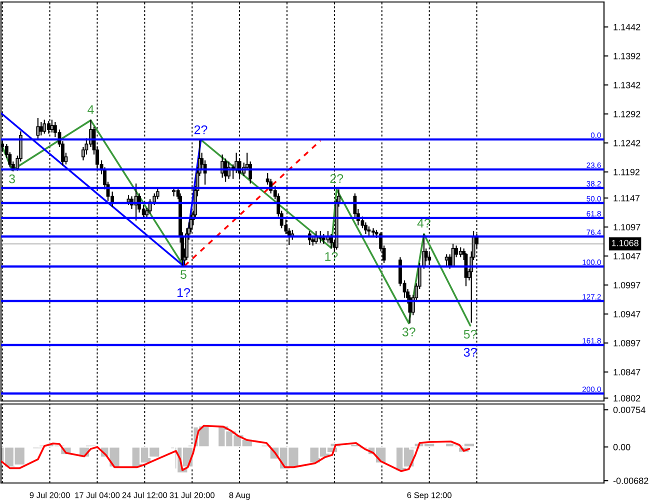 This screenshot has width=665, height=504. Describe the element at coordinates (627, 143) in the screenshot. I see `y-tick-label: 1.1242` at that location.